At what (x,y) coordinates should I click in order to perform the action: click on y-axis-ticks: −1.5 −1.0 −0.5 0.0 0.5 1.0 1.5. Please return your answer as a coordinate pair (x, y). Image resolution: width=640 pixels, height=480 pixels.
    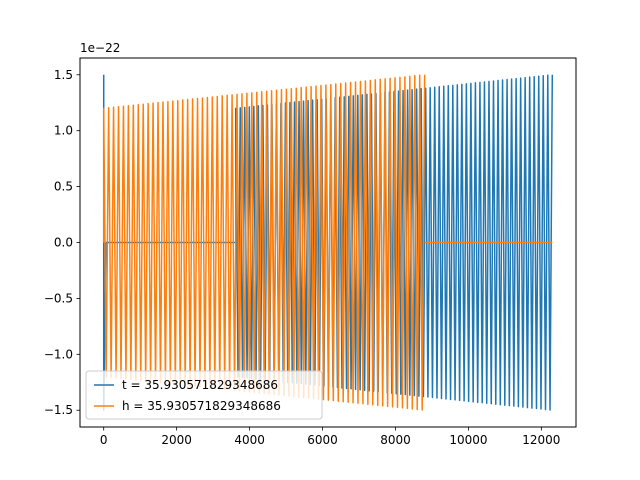
    Looking at the image, I should click on (62, 242).